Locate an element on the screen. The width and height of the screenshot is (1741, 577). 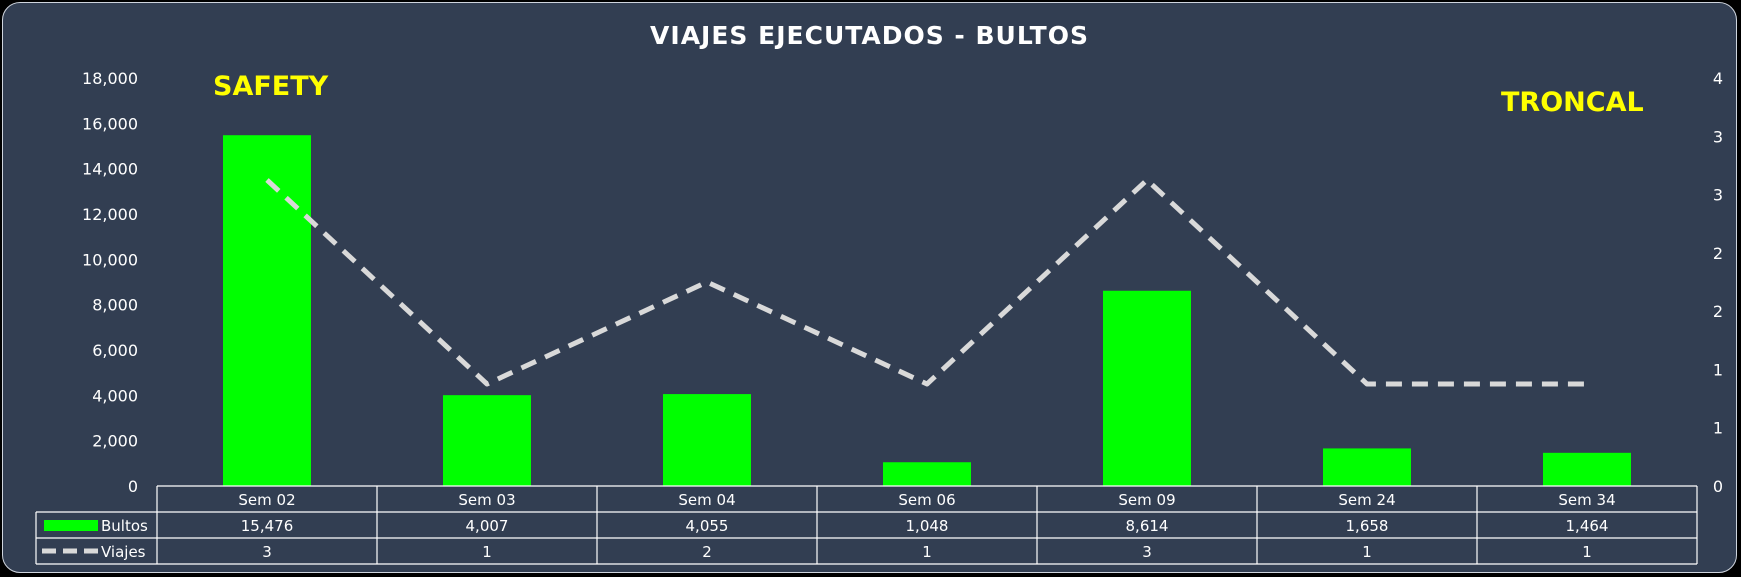
y-left-tick: 8,000 is located at coordinates (115, 305).